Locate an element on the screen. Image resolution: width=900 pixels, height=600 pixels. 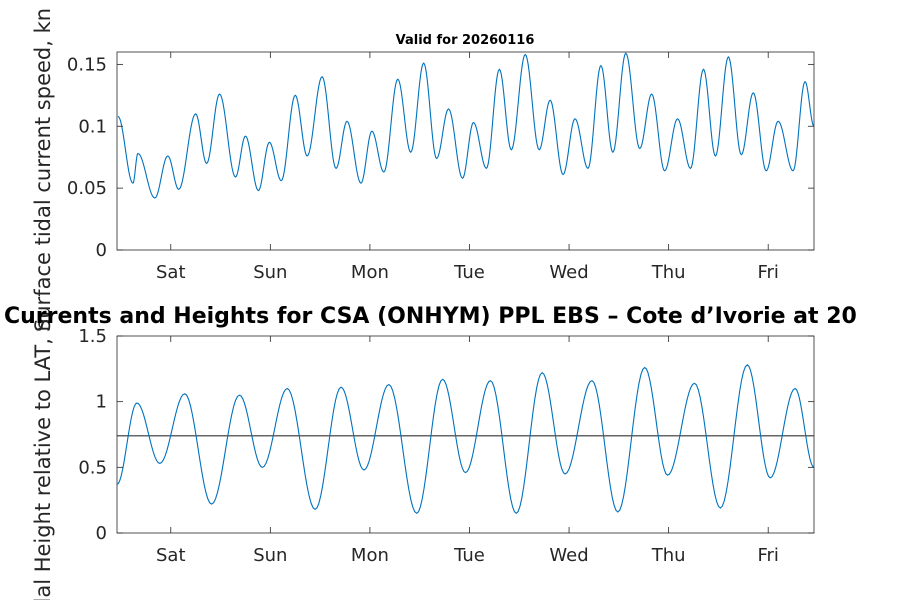
y-tick-label: 0.5 is located at coordinates (92, 467).